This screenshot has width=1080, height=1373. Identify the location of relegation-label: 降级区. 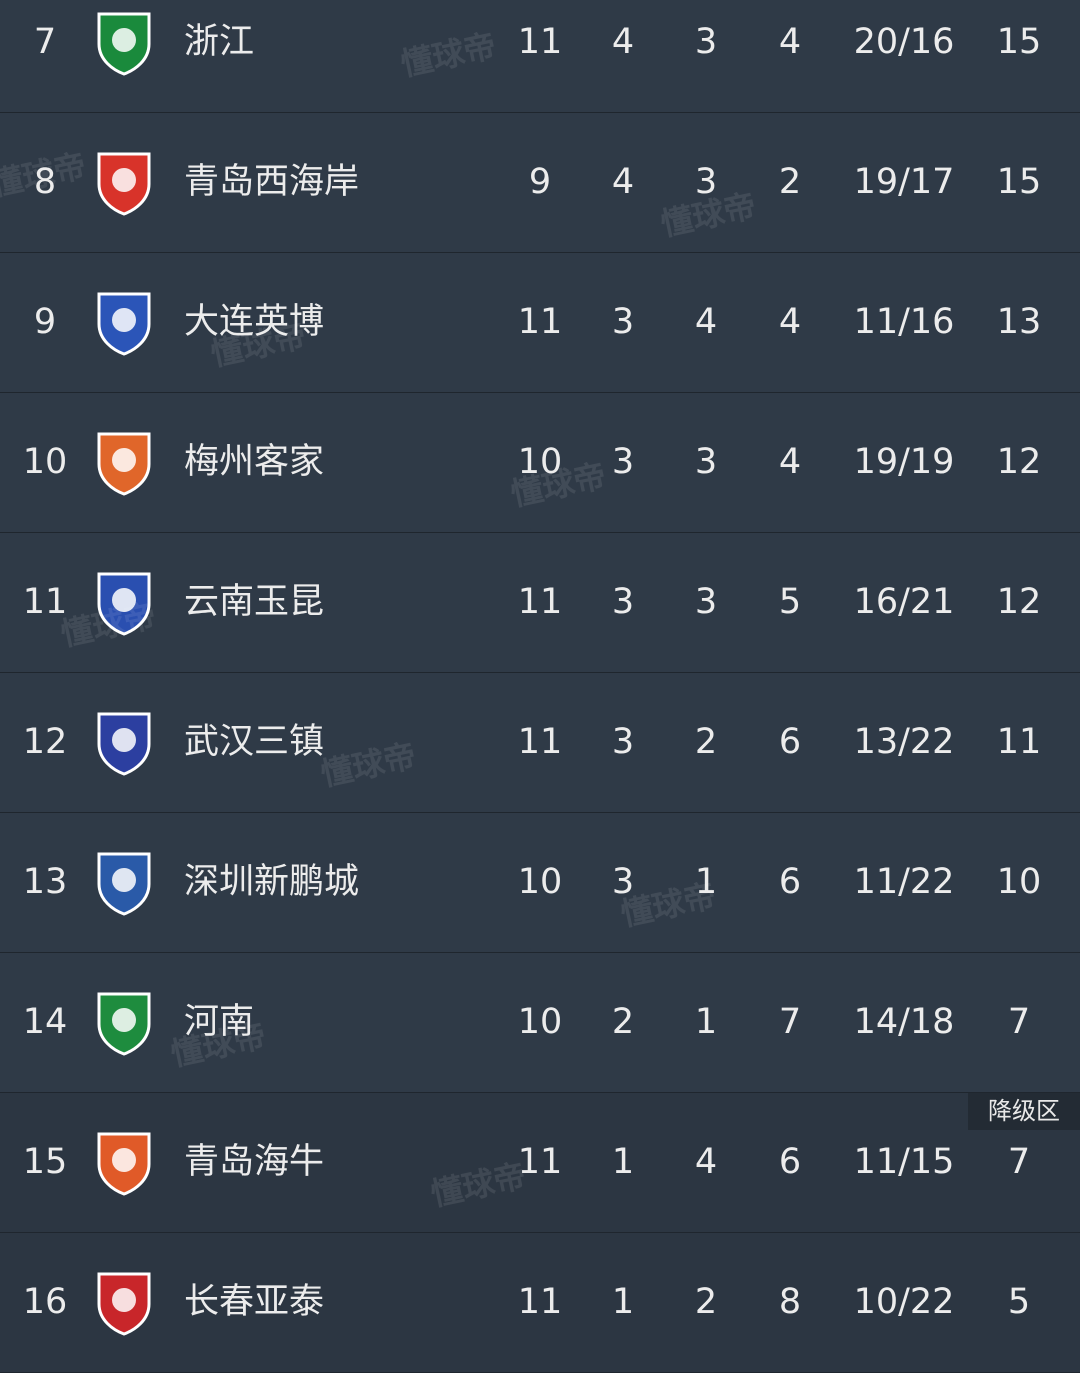
(1024, 1111).